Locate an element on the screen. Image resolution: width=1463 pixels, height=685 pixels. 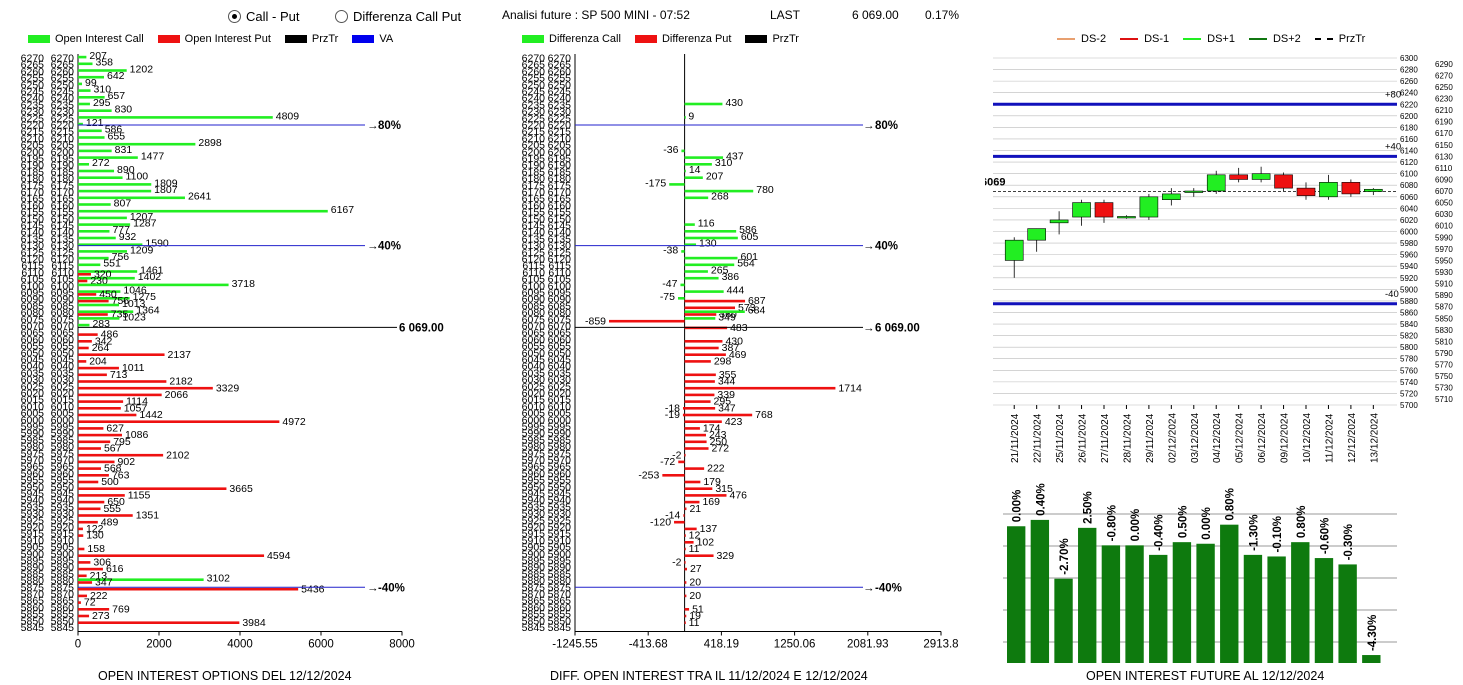
diff-value-label: 347 is located at coordinates (727, 408).